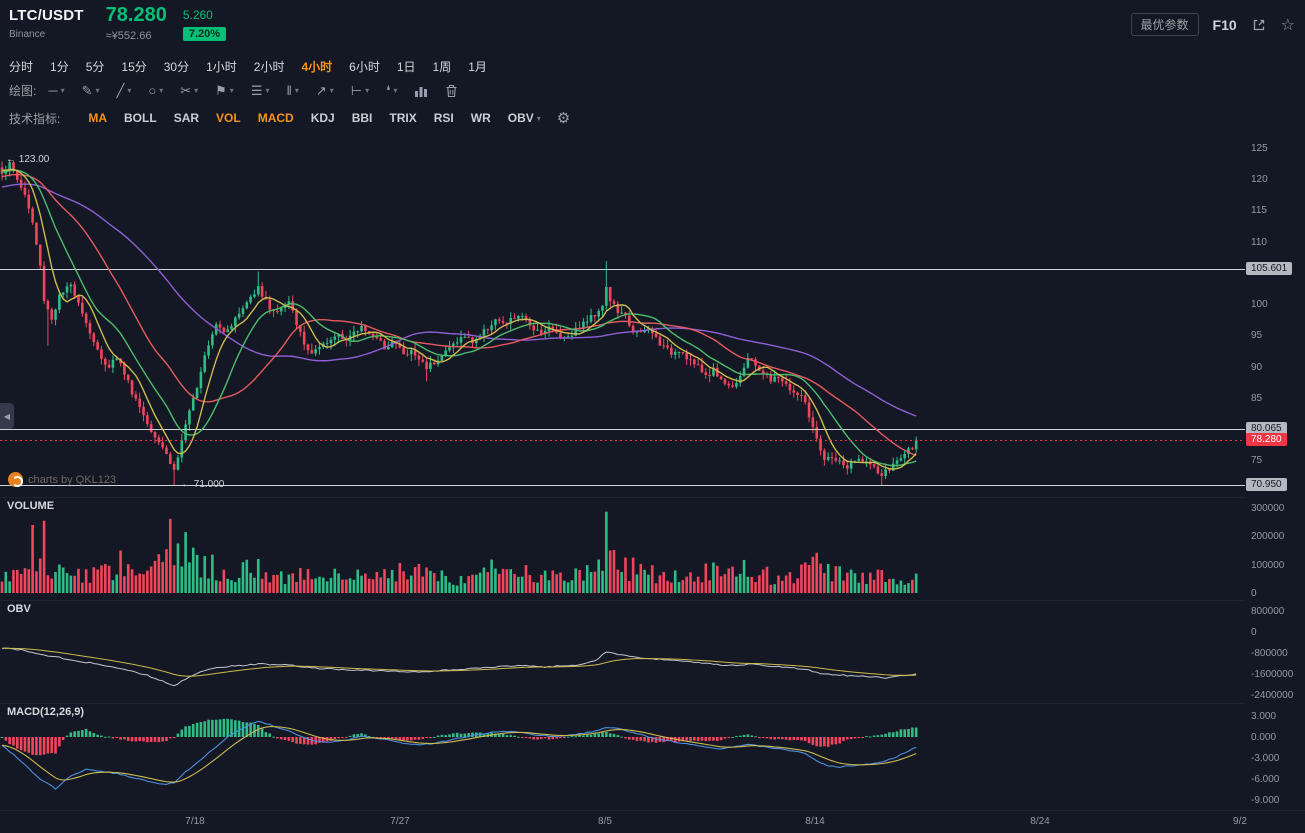  What do you see at coordinates (292, 90) in the screenshot?
I see `bars-tool: ‖ ▾` at bounding box center [292, 90].